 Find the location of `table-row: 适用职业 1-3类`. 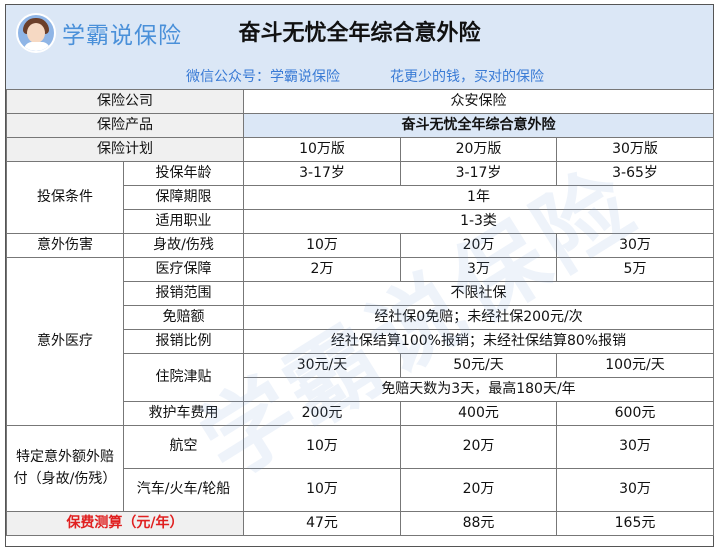

table-row: 适用职业 1-3类 is located at coordinates (360, 221).